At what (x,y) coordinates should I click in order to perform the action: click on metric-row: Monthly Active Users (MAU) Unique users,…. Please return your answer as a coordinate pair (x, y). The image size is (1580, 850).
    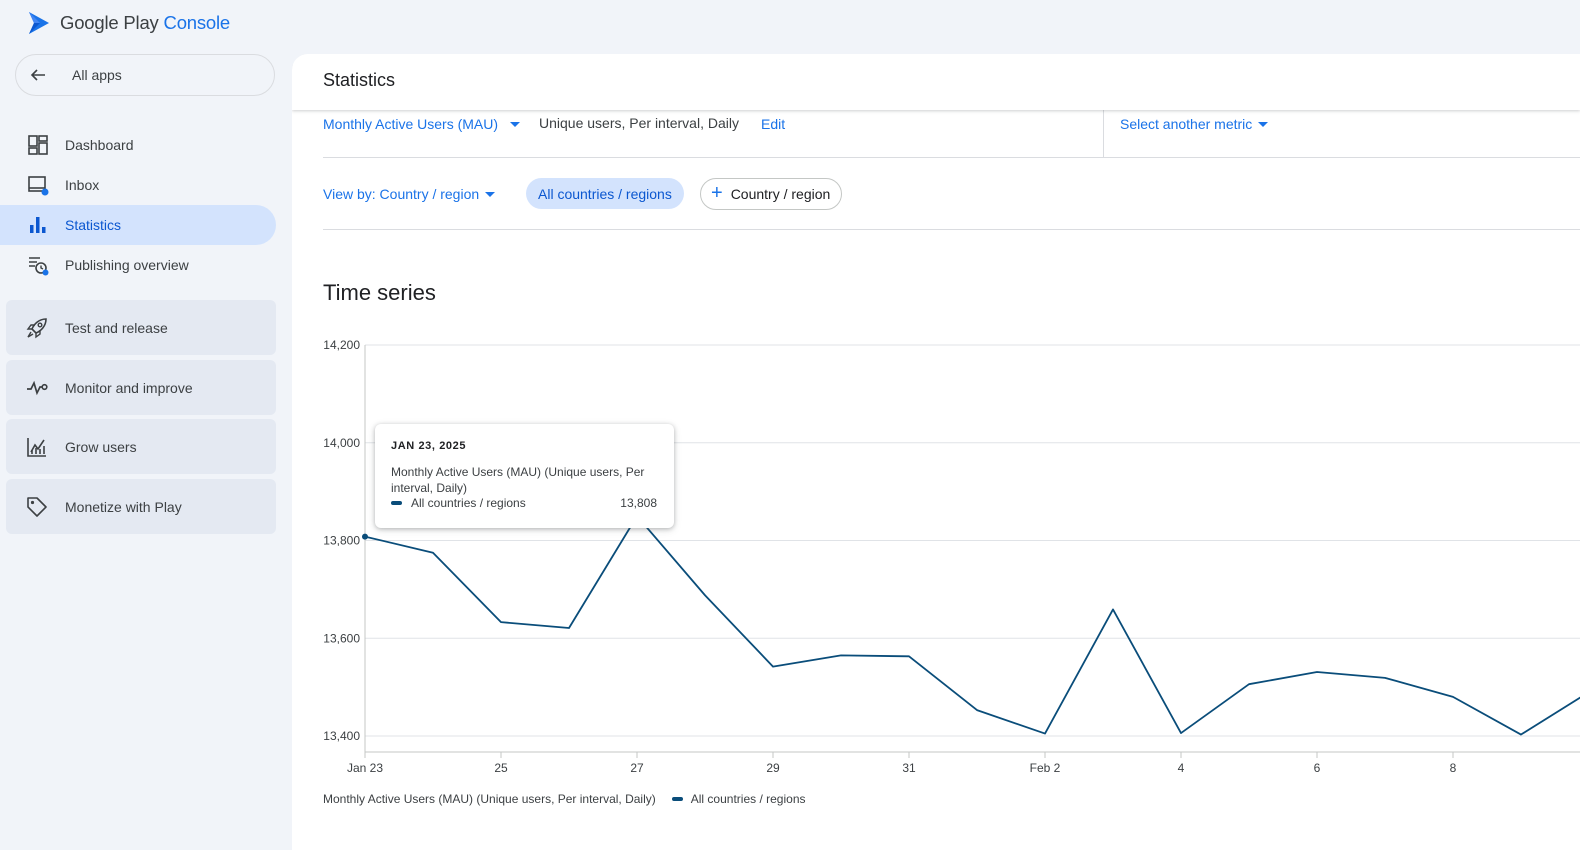
    Looking at the image, I should click on (951, 134).